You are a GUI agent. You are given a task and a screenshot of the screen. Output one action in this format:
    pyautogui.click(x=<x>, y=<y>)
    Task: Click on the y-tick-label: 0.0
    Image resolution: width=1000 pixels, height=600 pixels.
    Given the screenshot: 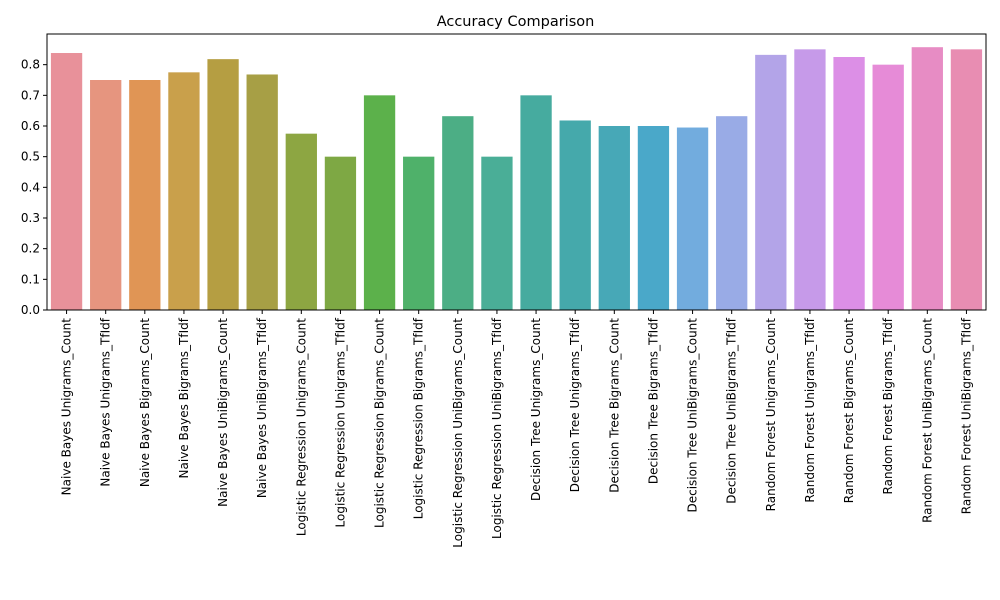 What is the action you would take?
    pyautogui.click(x=30, y=310)
    